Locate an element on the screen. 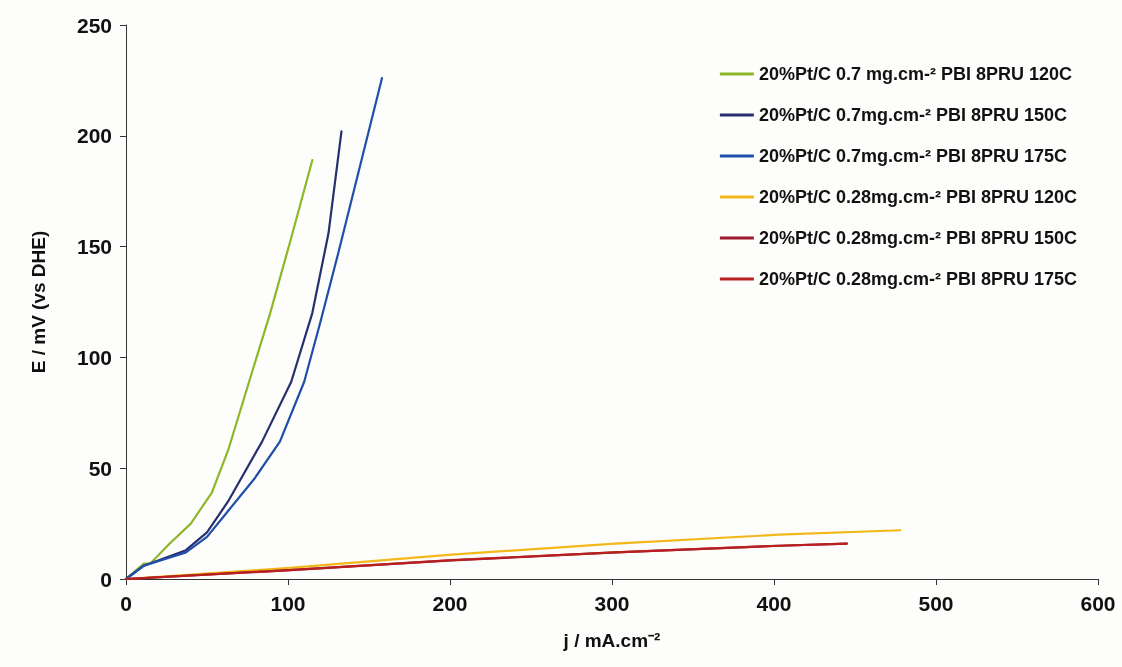 The image size is (1122, 667). legend-label: 20%Pt/C 0.7mg.cm-² PBI 8PRU 175C is located at coordinates (912, 156).